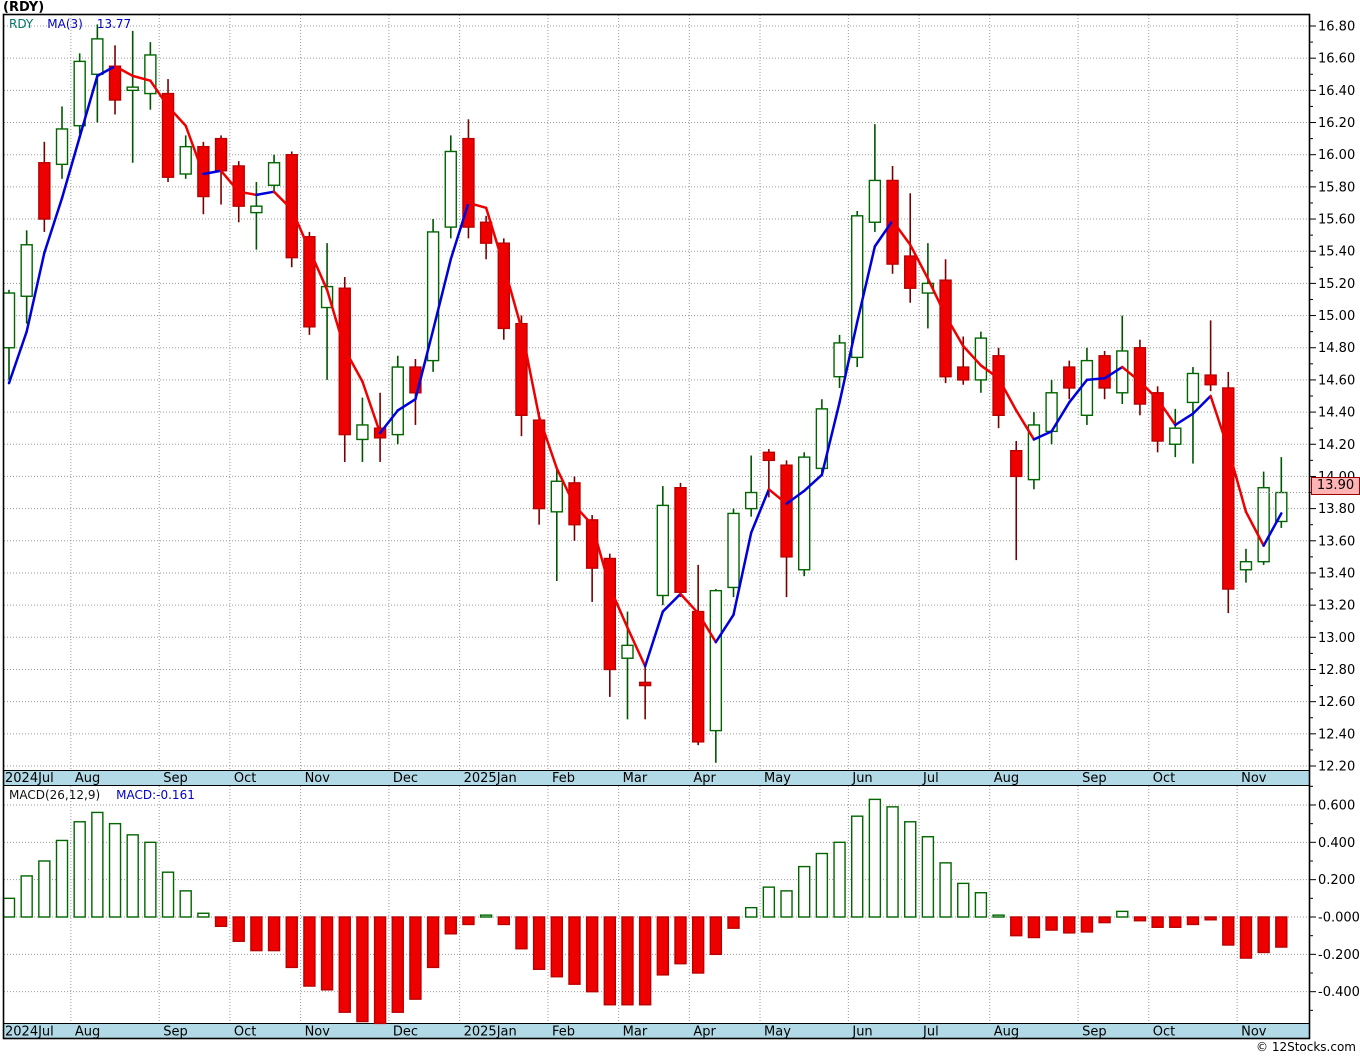 The image size is (1360, 1056). What do you see at coordinates (1336, 638) in the screenshot?
I see `price-axis-label: 13.00` at bounding box center [1336, 638].